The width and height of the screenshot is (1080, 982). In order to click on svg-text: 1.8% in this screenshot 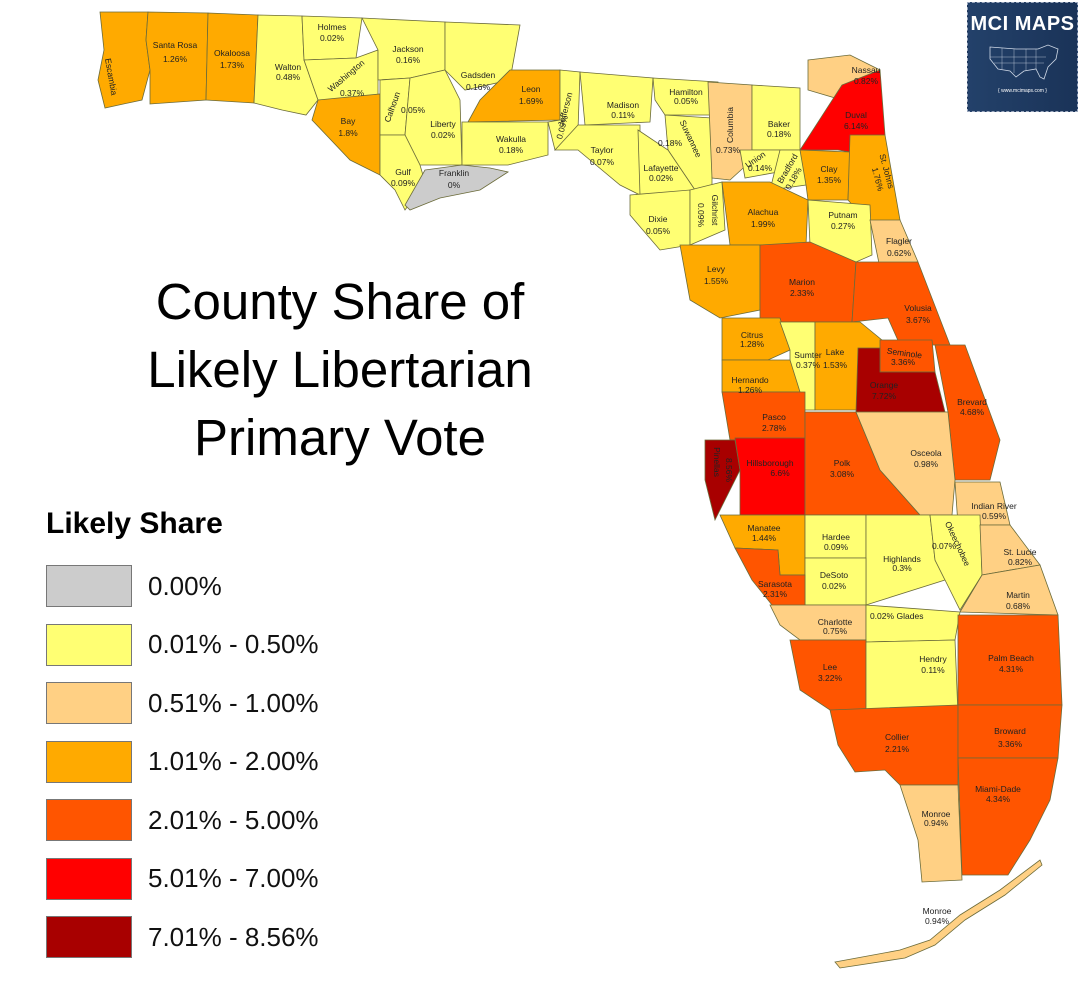, I will do `click(348, 133)`.